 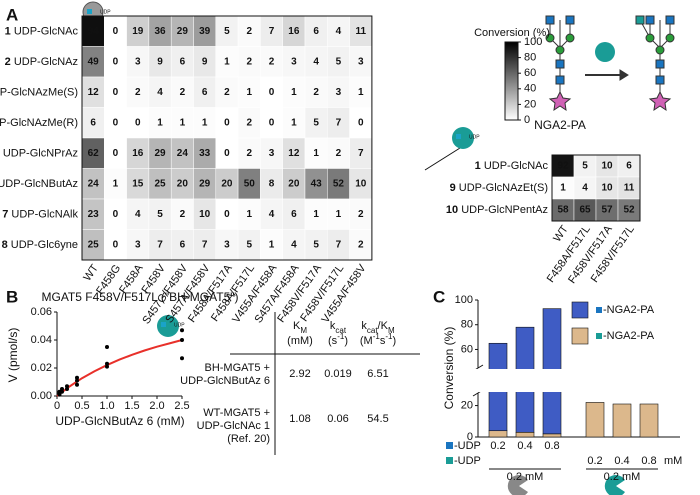 I want to click on cell-label: 57, so click(x=607, y=210).